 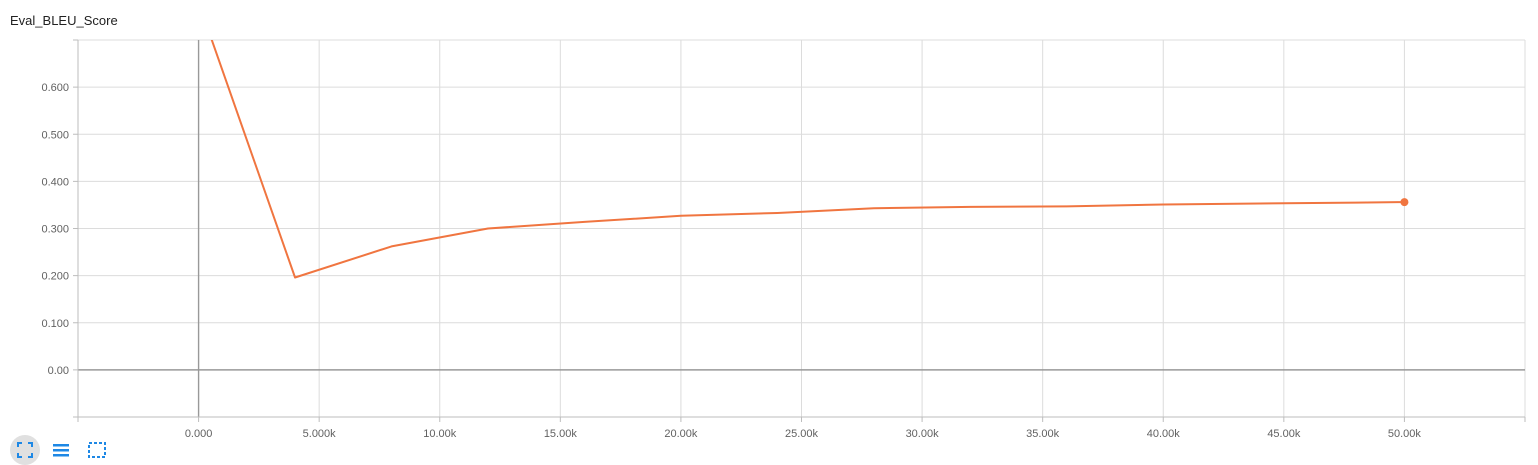 What do you see at coordinates (1284, 434) in the screenshot?
I see `x-tick-label: 45.00k` at bounding box center [1284, 434].